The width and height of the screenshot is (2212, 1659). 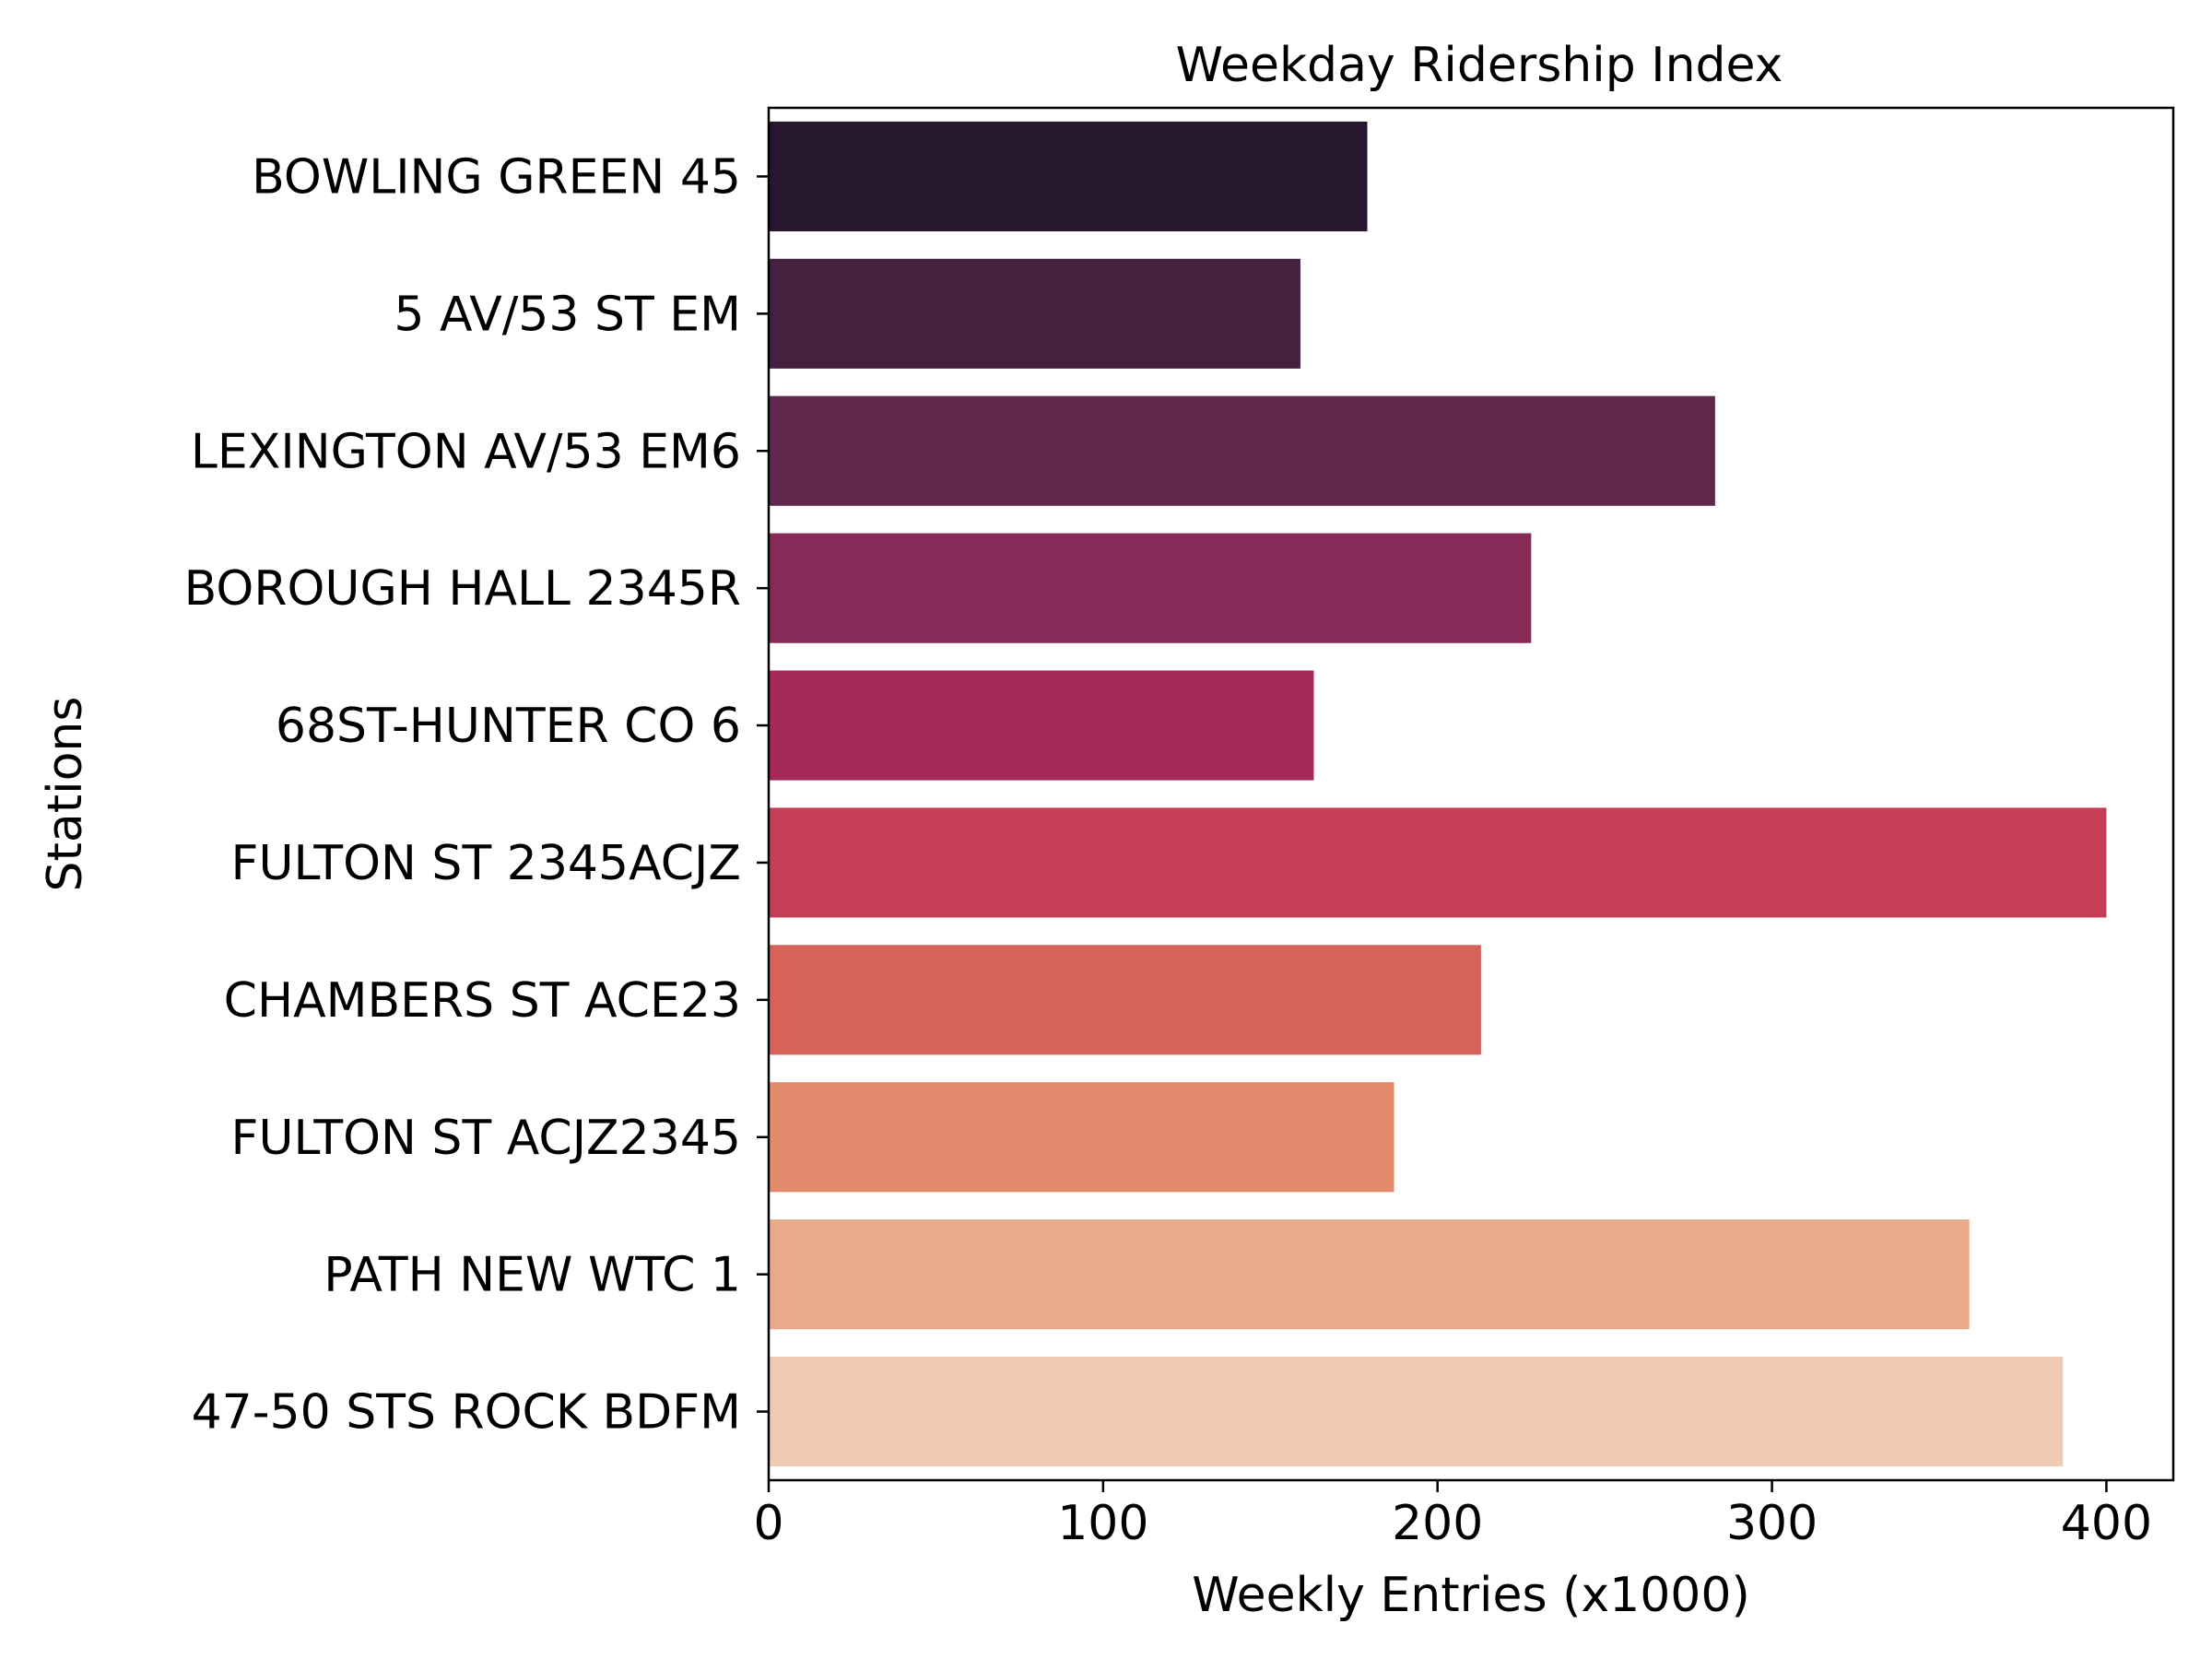 What do you see at coordinates (65, 794) in the screenshot?
I see `y-axis-label: Stations` at bounding box center [65, 794].